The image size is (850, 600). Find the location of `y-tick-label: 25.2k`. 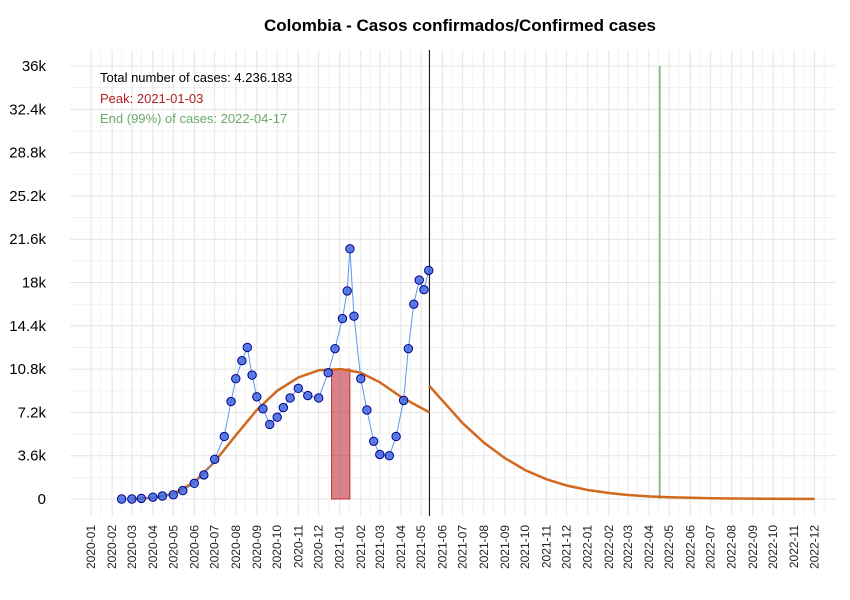

y-tick-label: 25.2k is located at coordinates (27, 196).